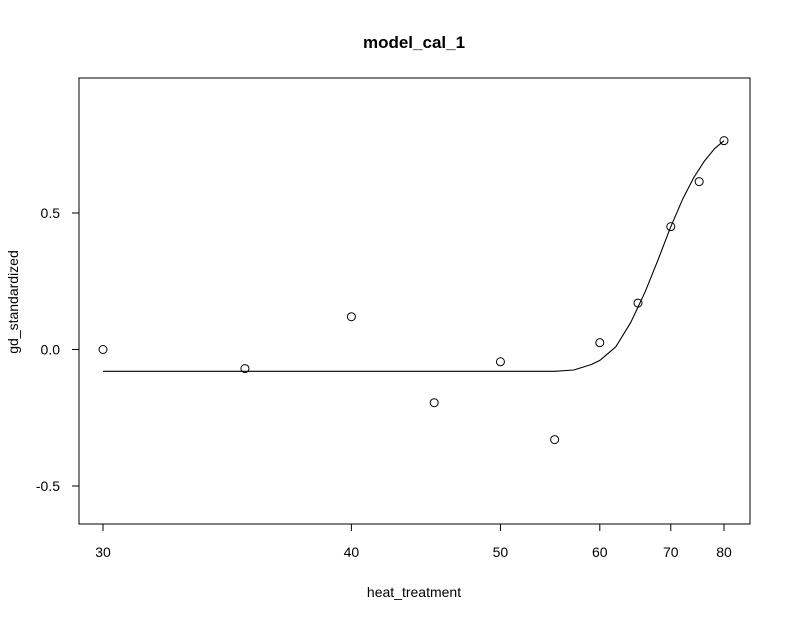 The image size is (790, 622). What do you see at coordinates (48, 486) in the screenshot?
I see `y-tick-label: -0.5` at bounding box center [48, 486].